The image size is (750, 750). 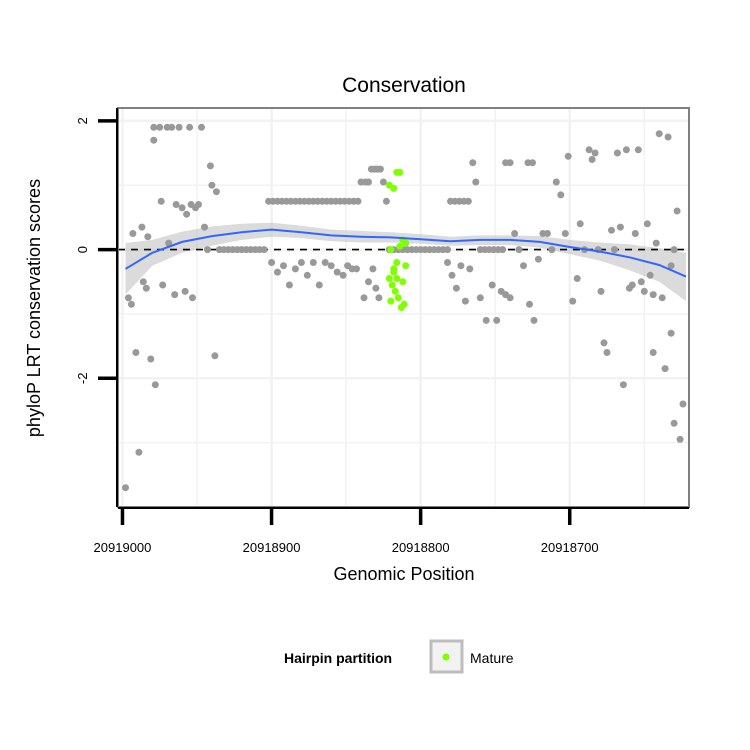 What do you see at coordinates (492, 658) in the screenshot?
I see `legend-label-mature: Mature` at bounding box center [492, 658].